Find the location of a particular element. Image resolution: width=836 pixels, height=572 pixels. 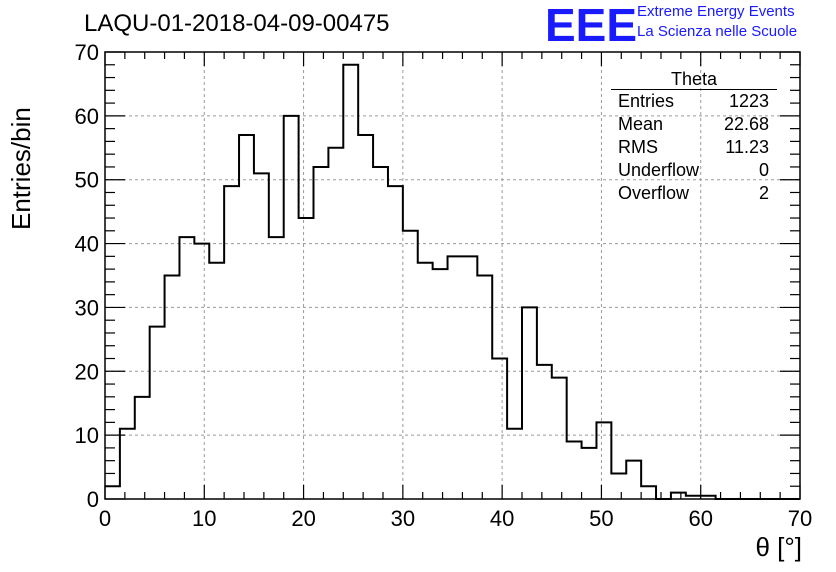

stats-label: Overflow is located at coordinates (654, 193).